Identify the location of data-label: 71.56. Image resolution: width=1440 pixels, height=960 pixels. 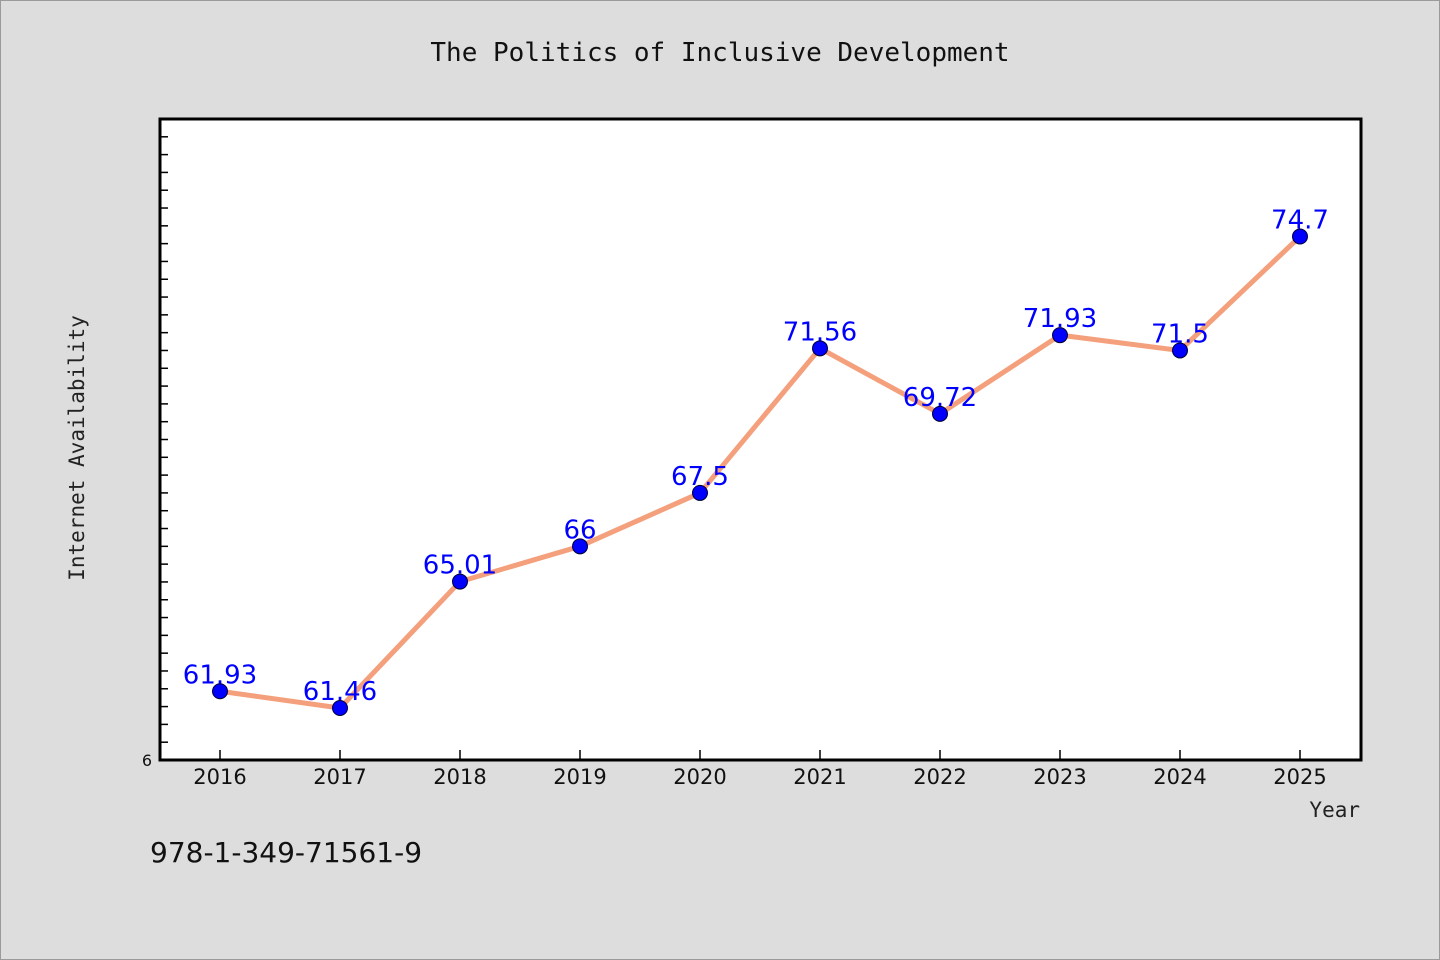
(820, 332).